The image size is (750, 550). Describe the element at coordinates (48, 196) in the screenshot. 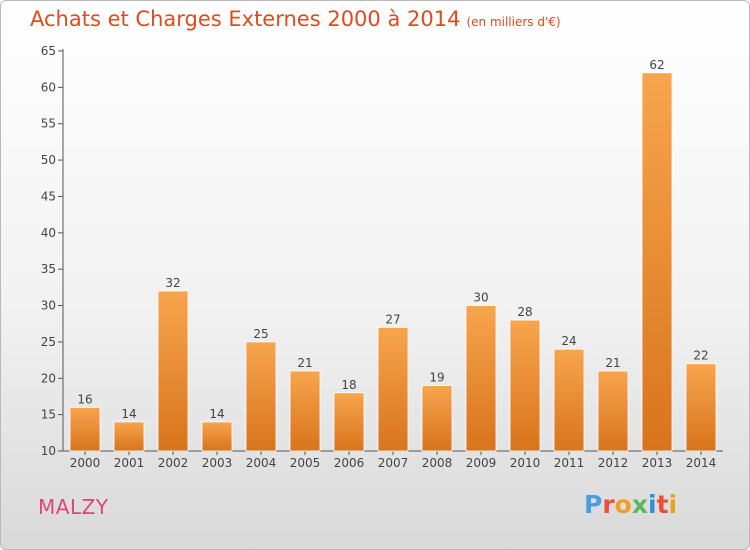

I see `y-tick-label: 45` at that location.